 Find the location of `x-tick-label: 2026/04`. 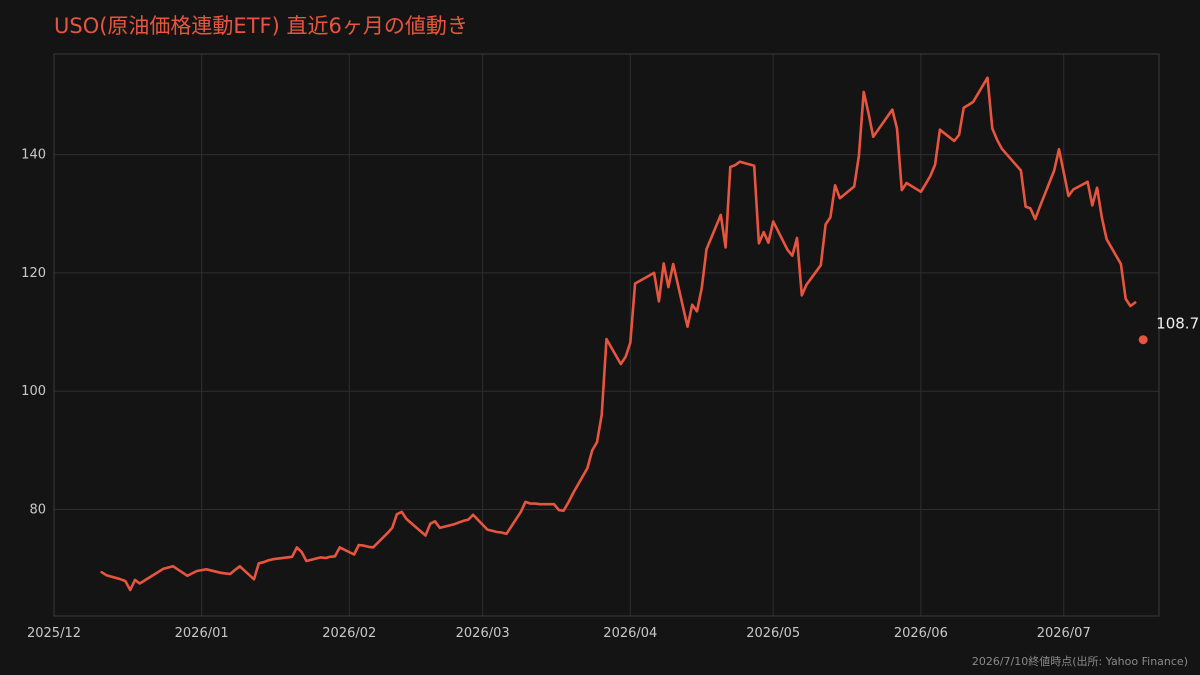

x-tick-label: 2026/04 is located at coordinates (630, 633).